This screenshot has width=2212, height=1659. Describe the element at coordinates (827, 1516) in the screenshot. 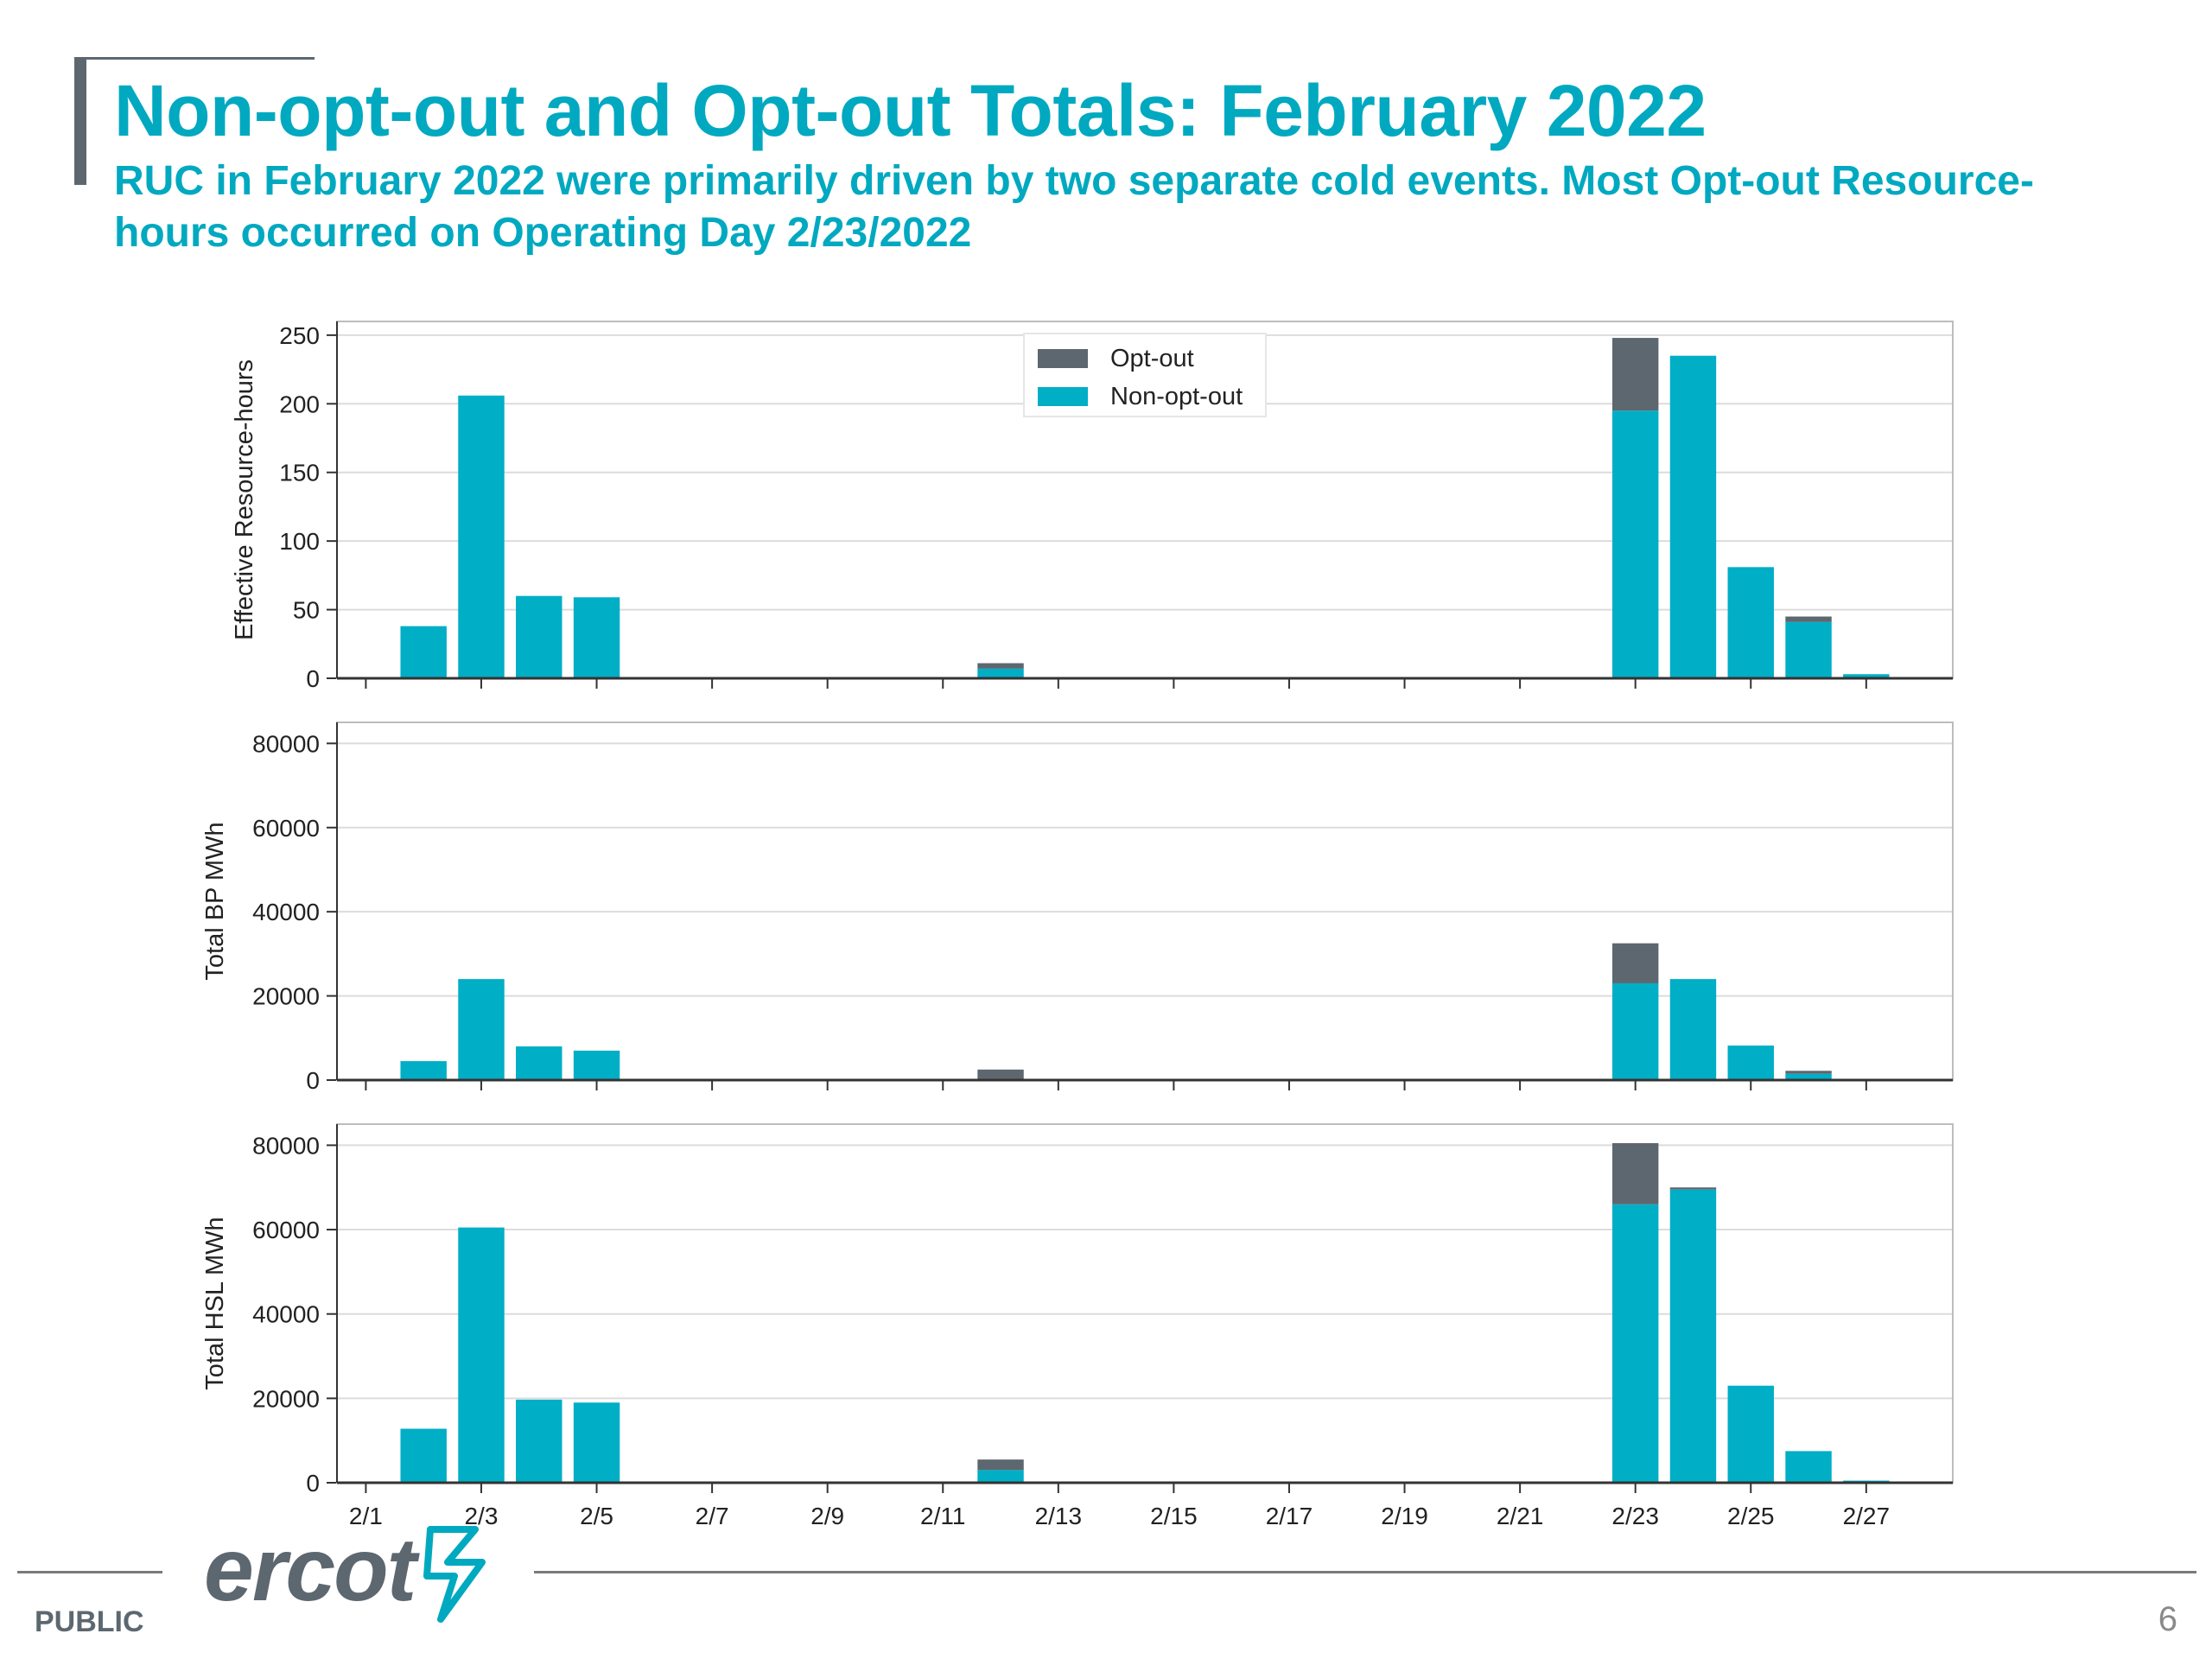

I see `x-tick-label: 2/9` at that location.